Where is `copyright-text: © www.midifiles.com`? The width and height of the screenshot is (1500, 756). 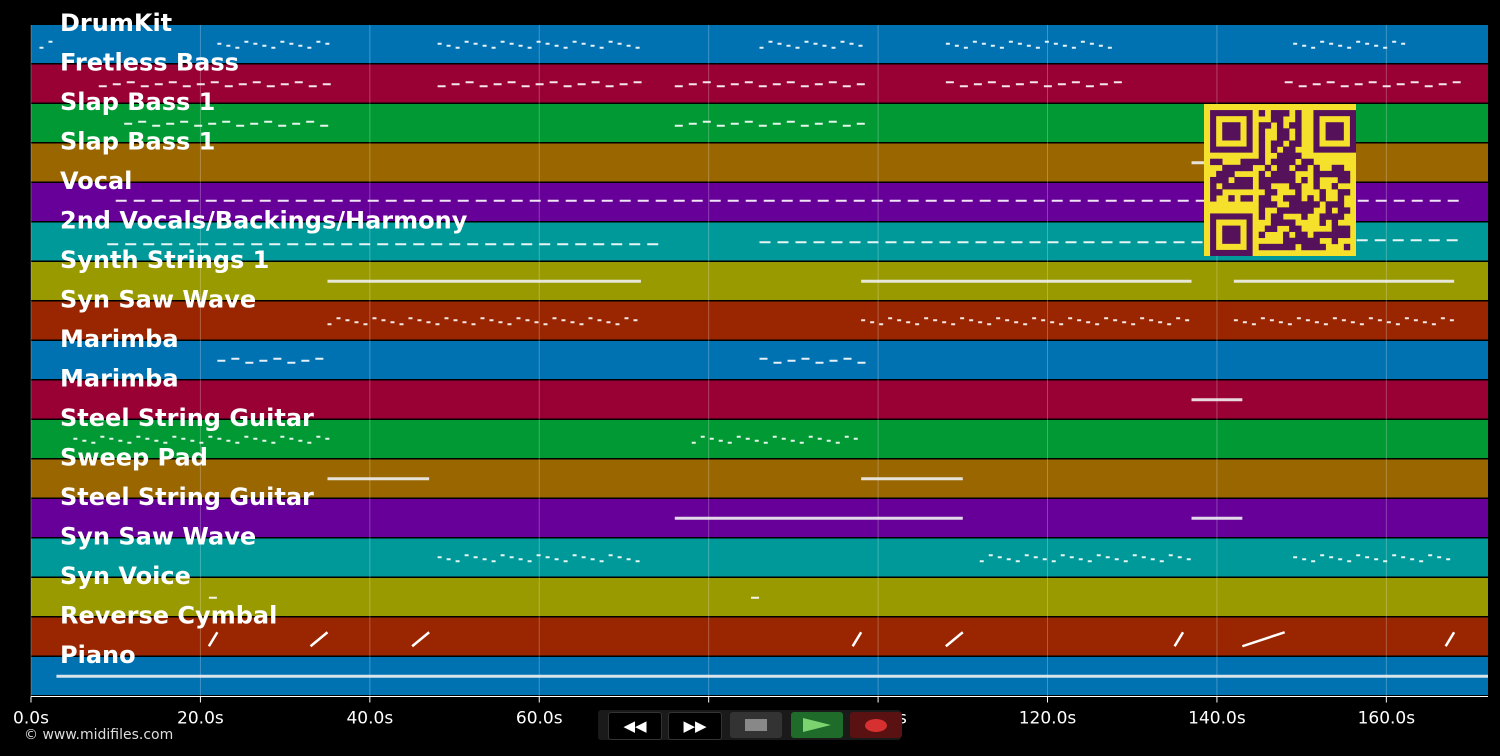
copyright-text: © www.midifiles.com is located at coordinates (99, 735).